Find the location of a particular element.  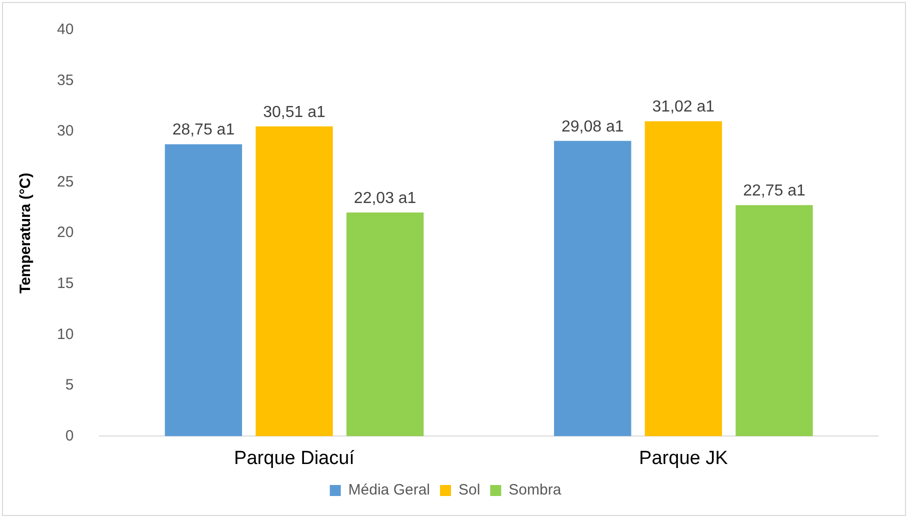

y-tick-label: 30 is located at coordinates (65, 131).